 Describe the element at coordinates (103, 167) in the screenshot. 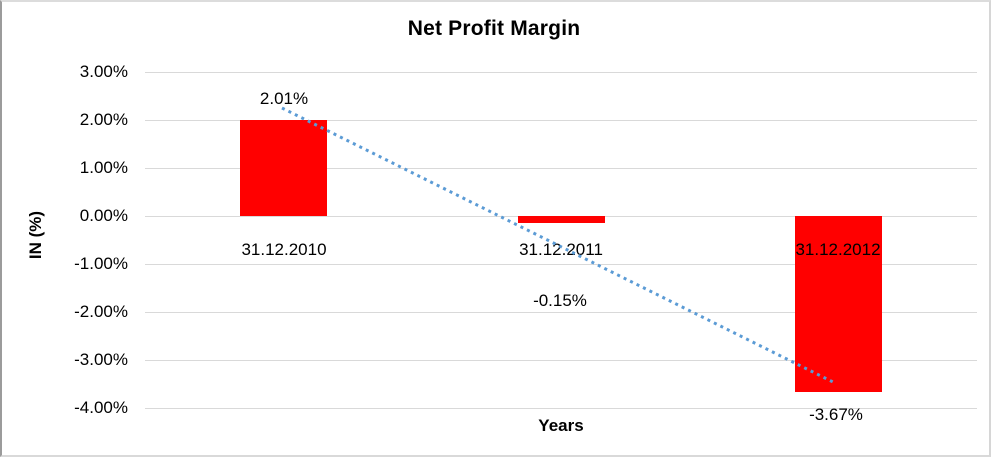

I see `y-axis-tick-label: 1.00%` at that location.